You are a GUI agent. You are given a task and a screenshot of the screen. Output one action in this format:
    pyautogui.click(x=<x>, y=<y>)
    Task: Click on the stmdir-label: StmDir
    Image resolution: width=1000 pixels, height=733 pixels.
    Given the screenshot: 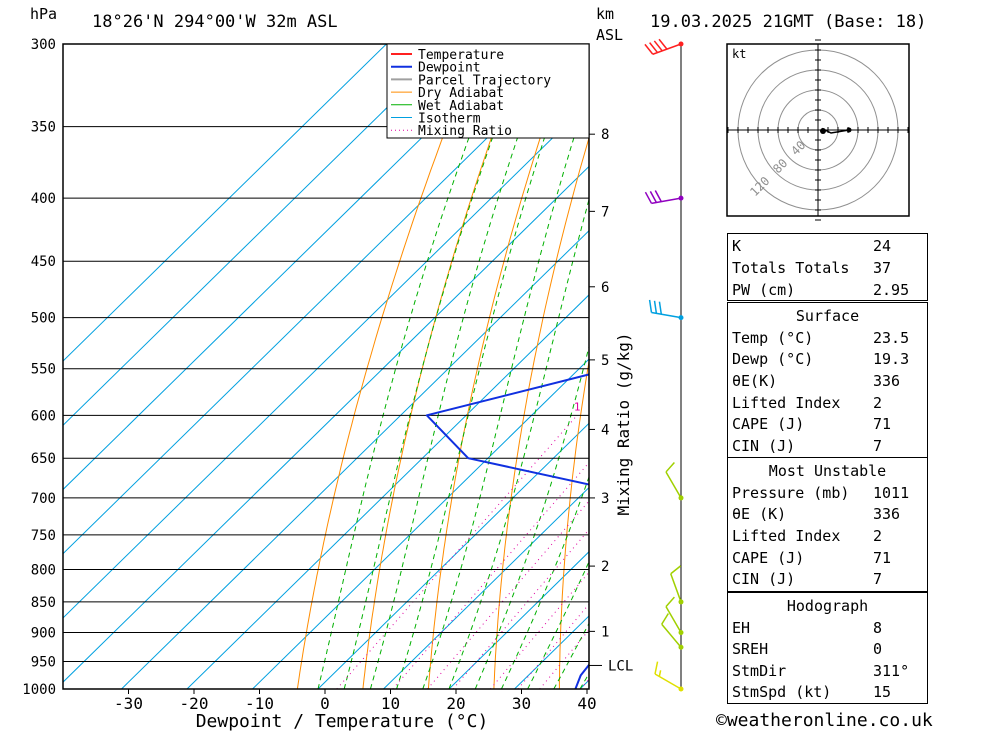 What is the action you would take?
    pyautogui.click(x=759, y=671)
    